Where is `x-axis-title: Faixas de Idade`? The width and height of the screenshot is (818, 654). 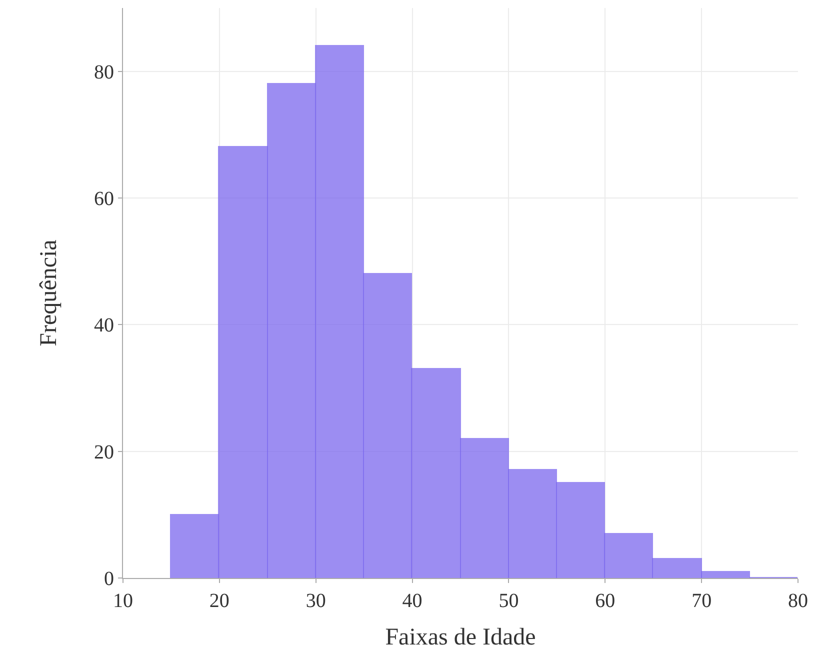
x-axis-title: Faixas de Idade is located at coordinates (460, 637).